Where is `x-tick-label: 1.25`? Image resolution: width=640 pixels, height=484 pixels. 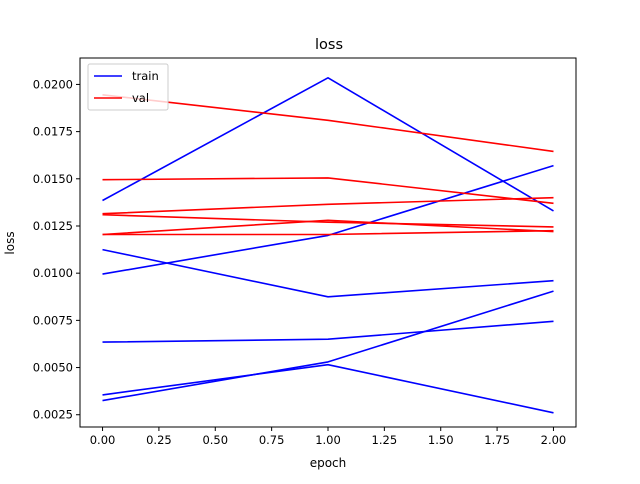
x-tick-label: 1.25 is located at coordinates (385, 440).